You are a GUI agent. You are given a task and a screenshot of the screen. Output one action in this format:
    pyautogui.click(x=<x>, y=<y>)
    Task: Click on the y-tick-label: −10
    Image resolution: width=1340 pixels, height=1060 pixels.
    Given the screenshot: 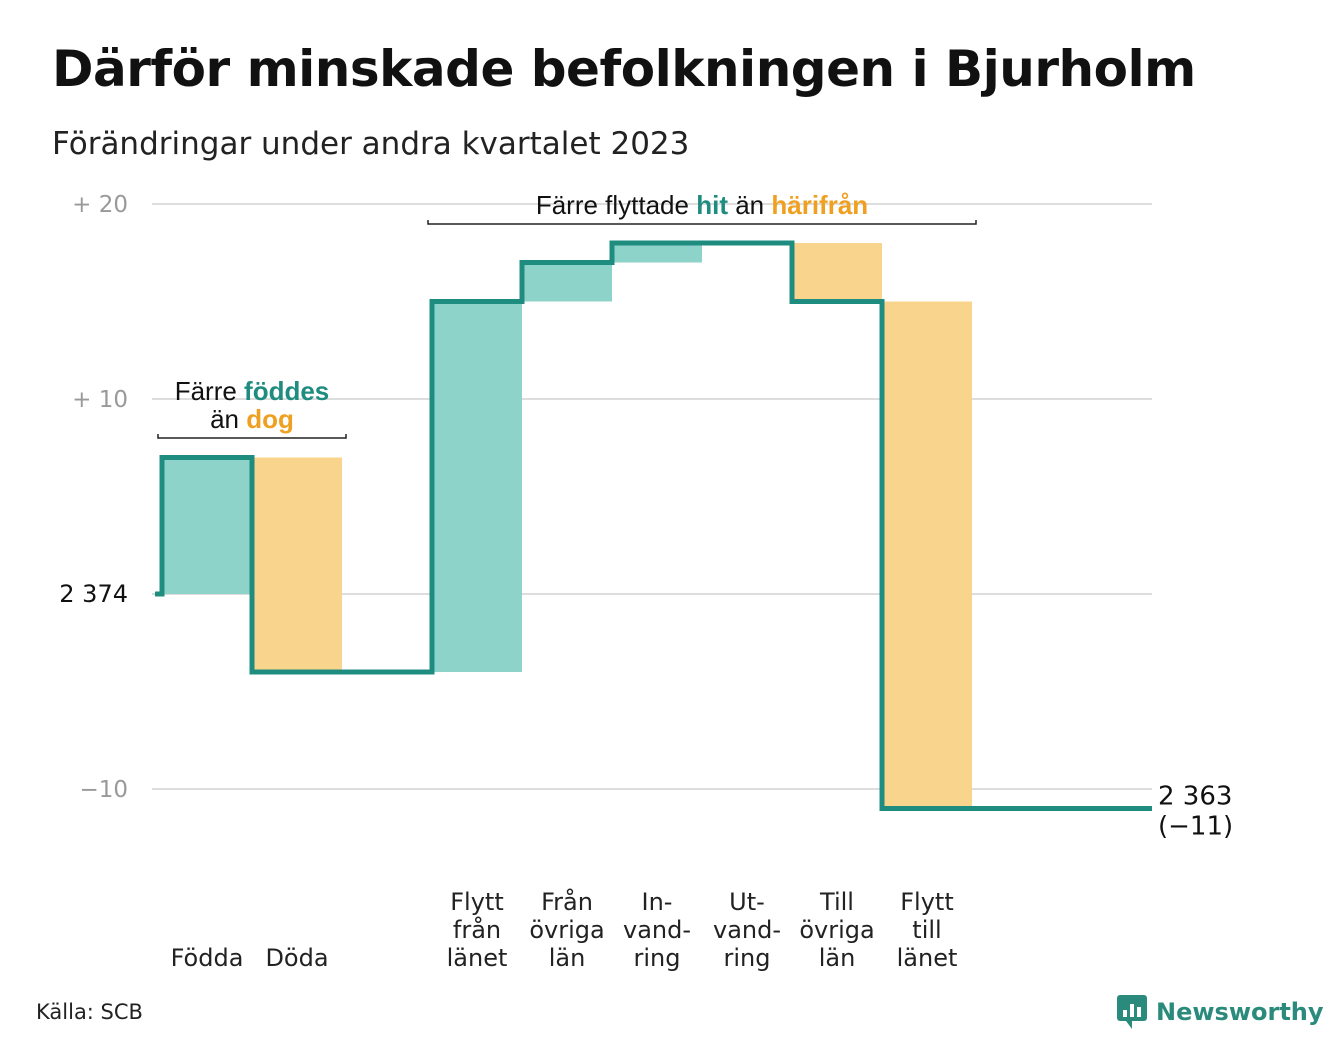 What is the action you would take?
    pyautogui.click(x=103, y=790)
    